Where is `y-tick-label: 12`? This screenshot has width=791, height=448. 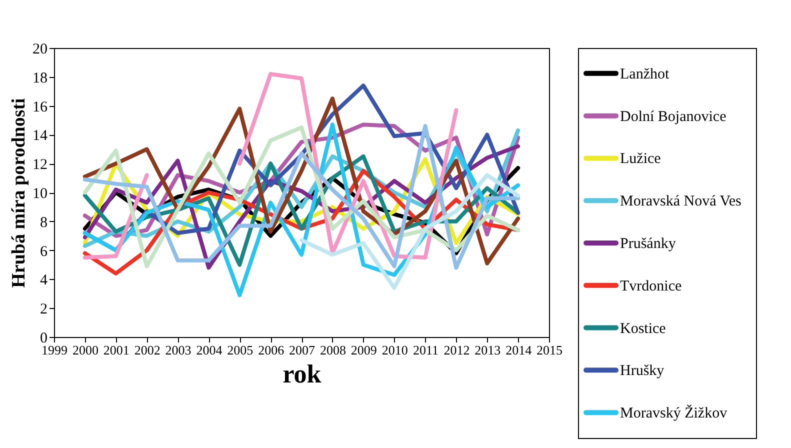
y-tick-label: 12 is located at coordinates (40, 165).